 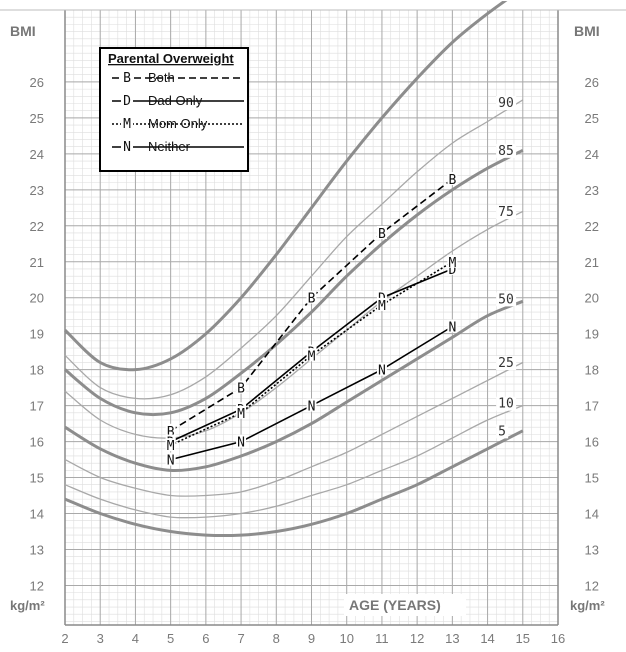 I want to click on percentile-label-95: 95, so click(x=506, y=1).